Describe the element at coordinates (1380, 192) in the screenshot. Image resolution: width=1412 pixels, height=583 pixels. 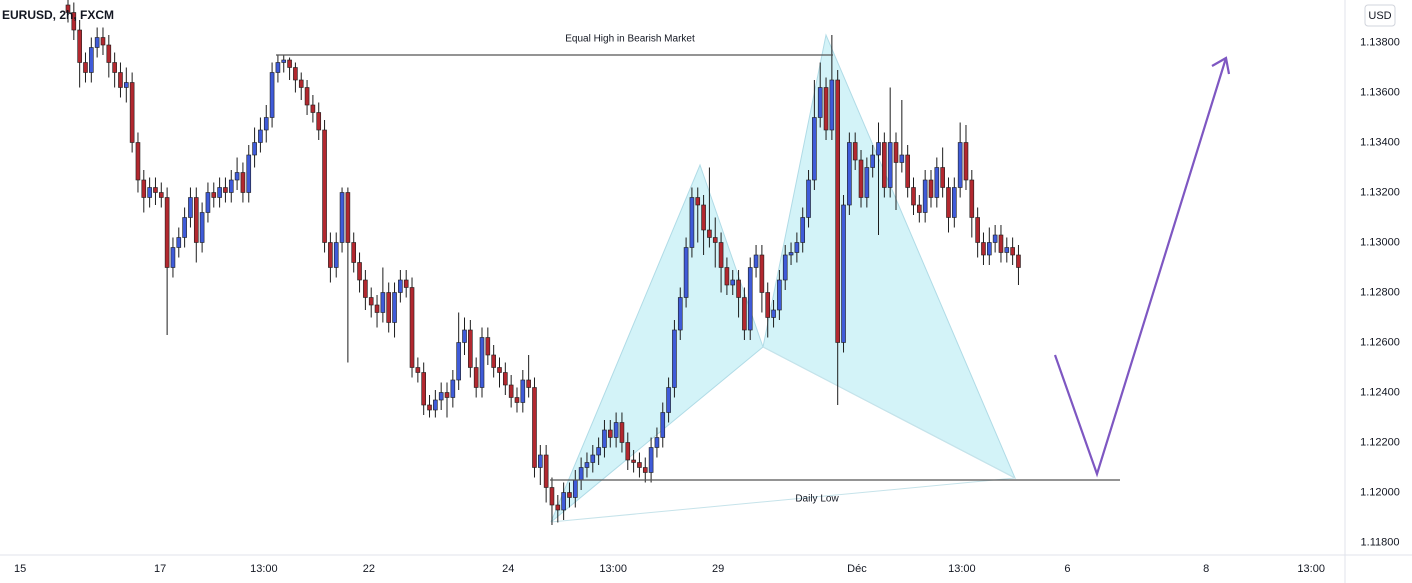
I see `y-tick-label: 1.13200` at that location.